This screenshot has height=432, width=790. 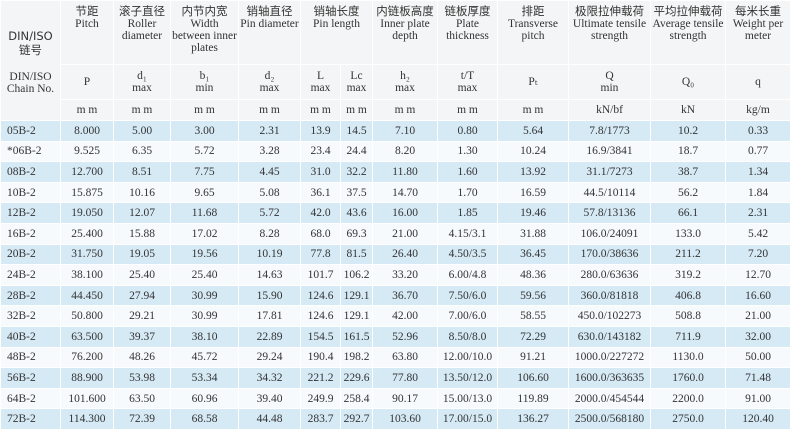 I want to click on cell: 711.9, so click(x=688, y=336).